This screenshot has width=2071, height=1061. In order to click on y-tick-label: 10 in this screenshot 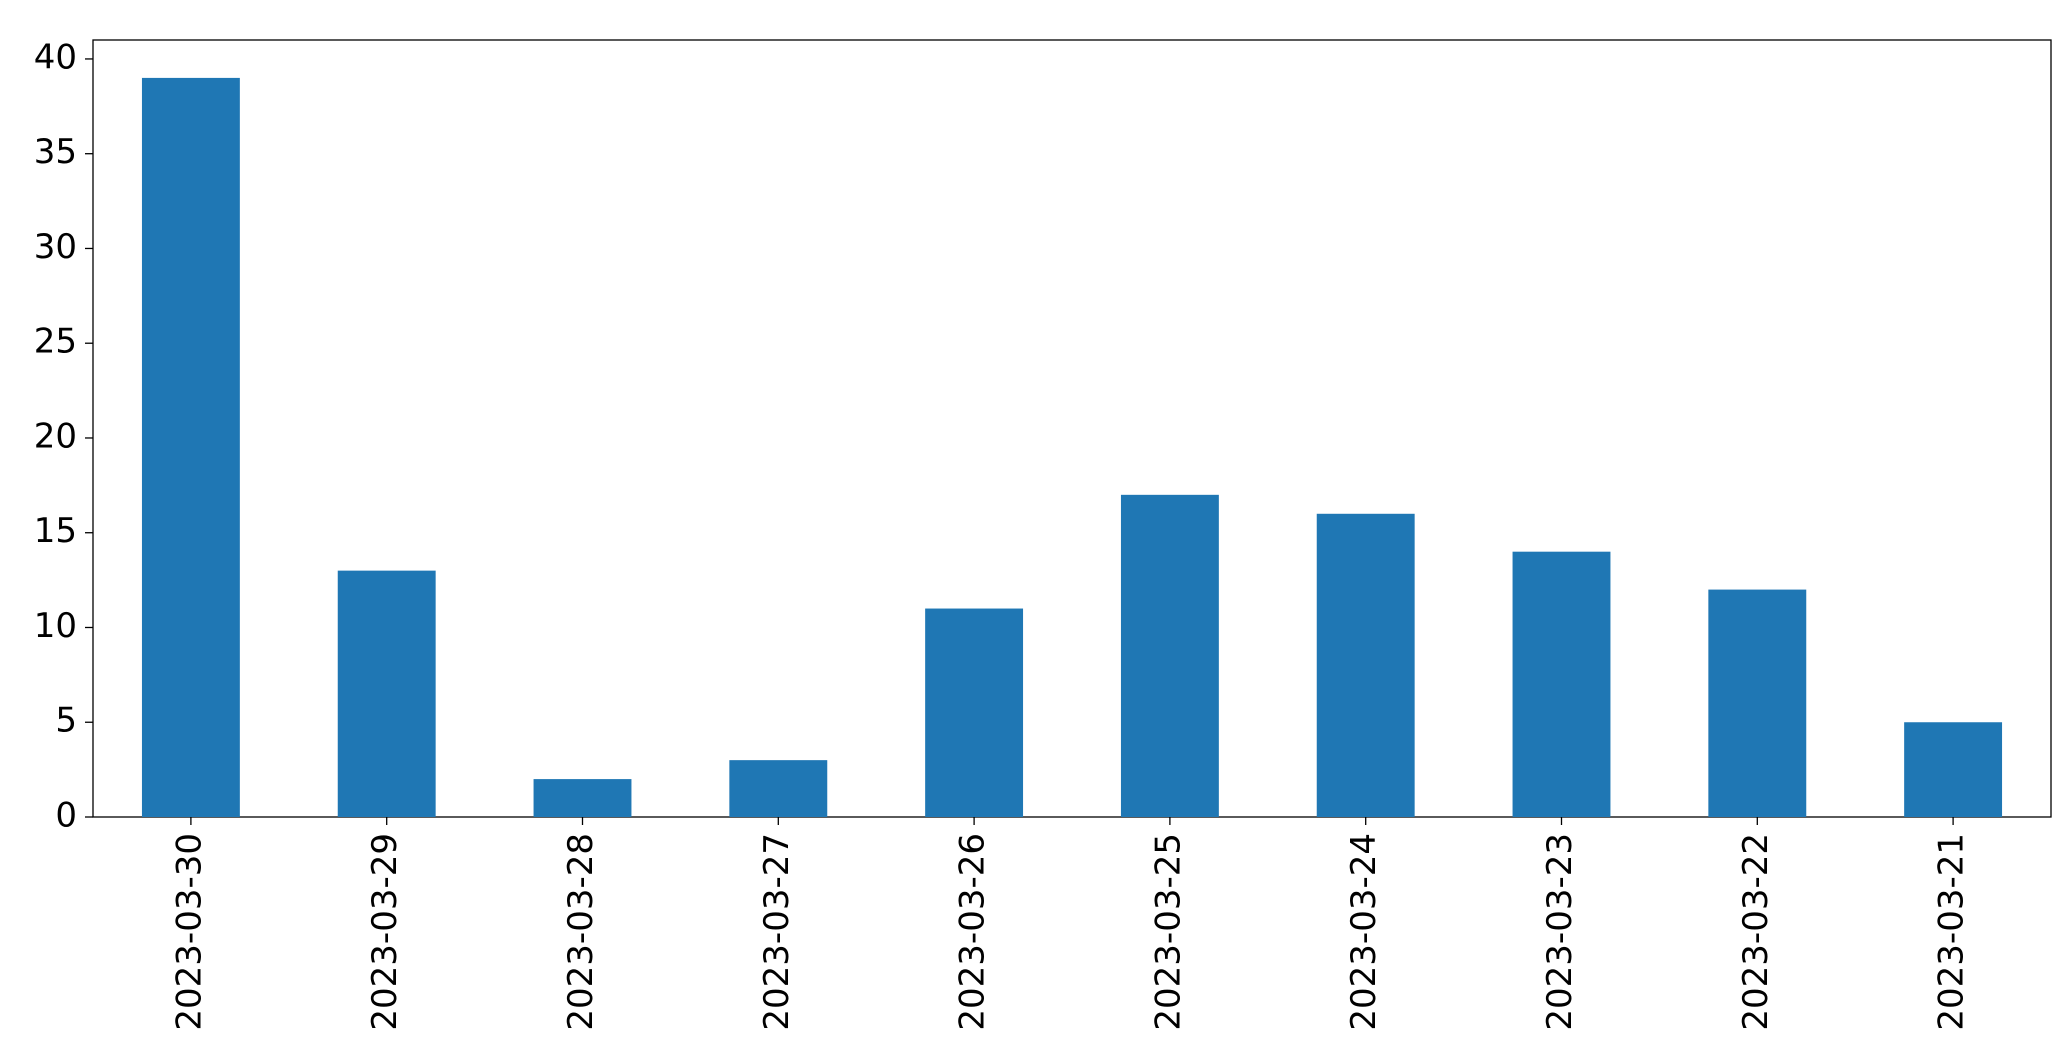, I will do `click(55, 626)`.